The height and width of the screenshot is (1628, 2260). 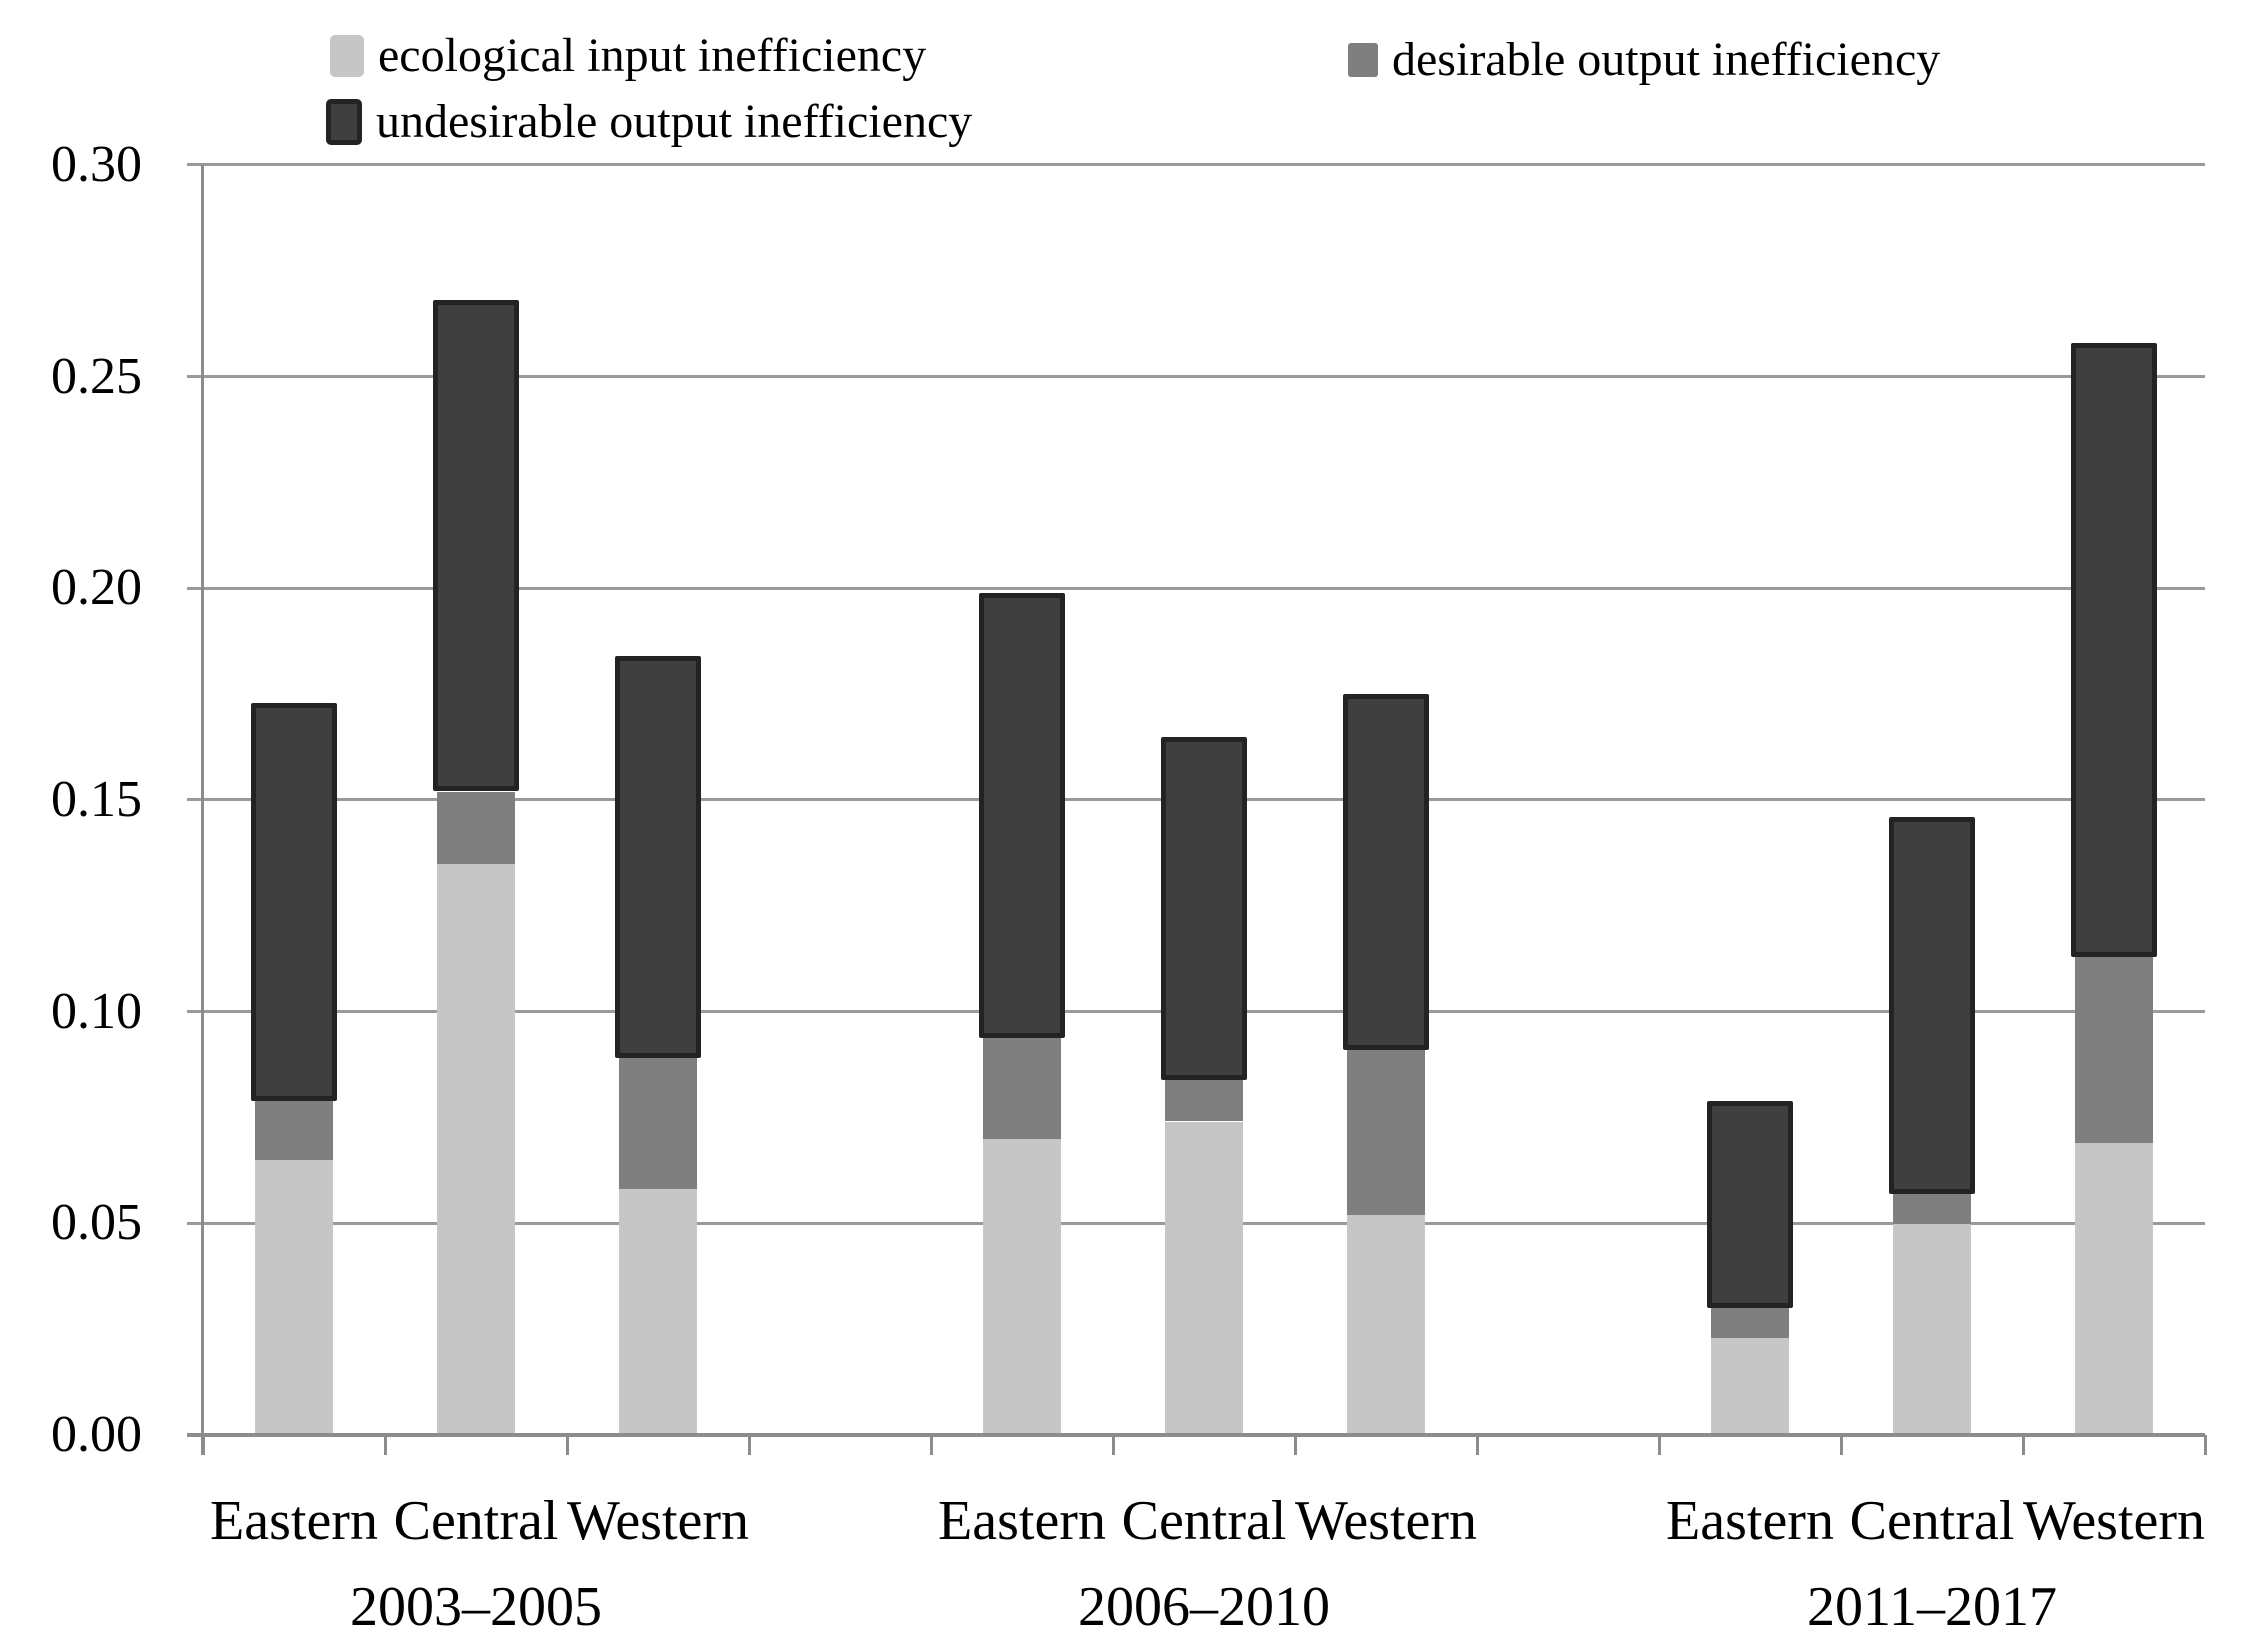 What do you see at coordinates (1363, 60) in the screenshot?
I see `legend-swatch-desirable-icon` at bounding box center [1363, 60].